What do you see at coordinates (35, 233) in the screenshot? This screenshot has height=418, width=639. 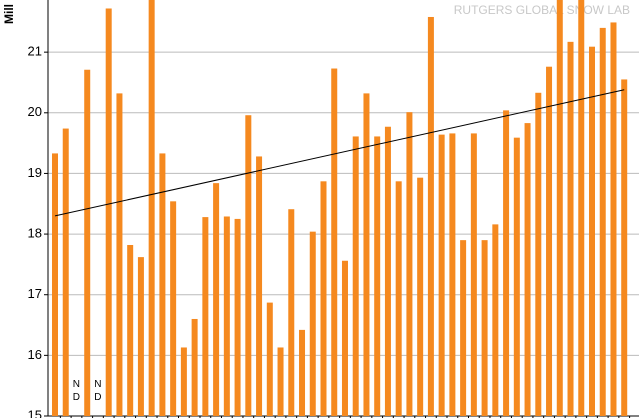 I see `y-tick-label: 18` at bounding box center [35, 233].